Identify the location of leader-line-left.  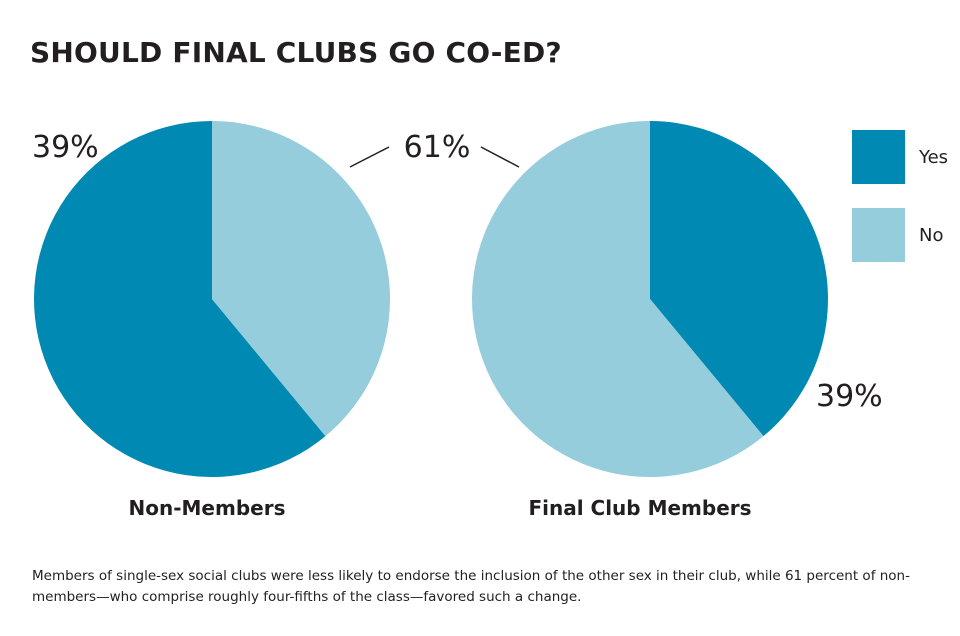
(369, 157).